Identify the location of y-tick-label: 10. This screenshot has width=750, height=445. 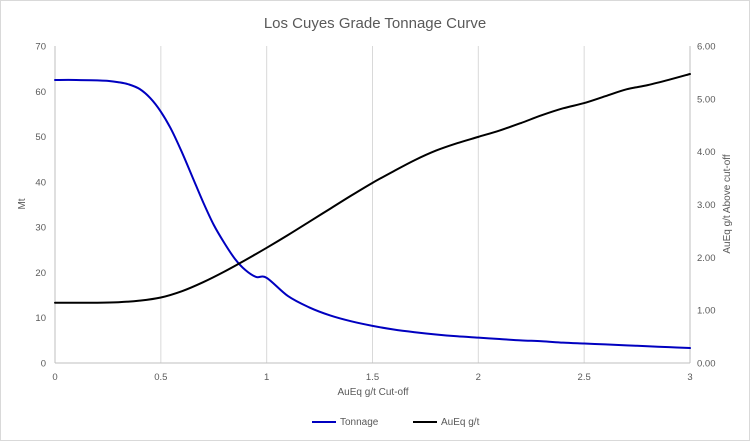
(40, 318).